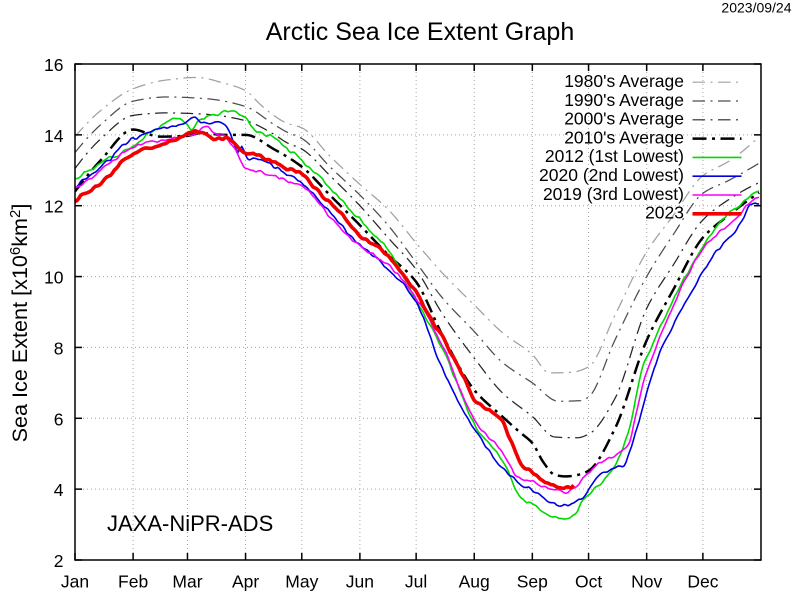  Describe the element at coordinates (416, 582) in the screenshot. I see `svg-text: Jul` at that location.